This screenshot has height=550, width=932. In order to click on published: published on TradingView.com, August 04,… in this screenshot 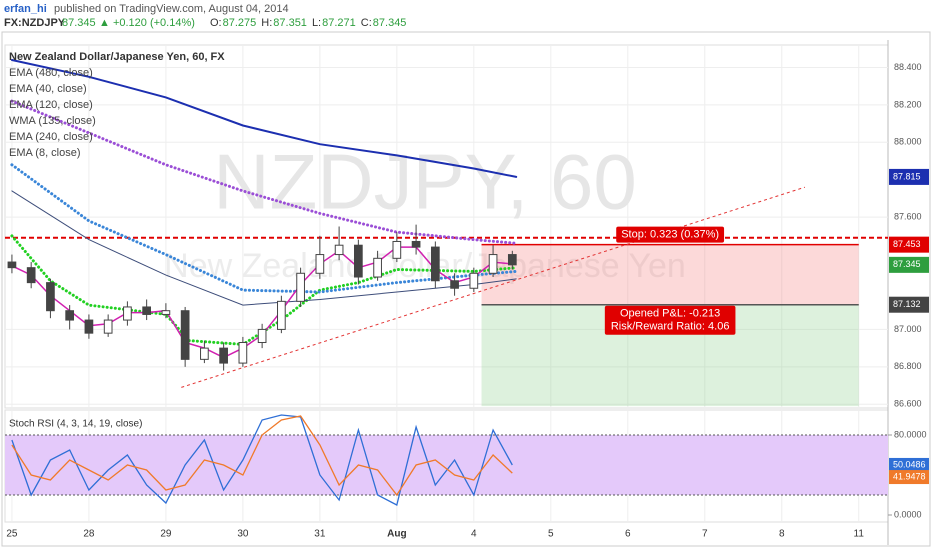, I will do `click(171, 9)`.